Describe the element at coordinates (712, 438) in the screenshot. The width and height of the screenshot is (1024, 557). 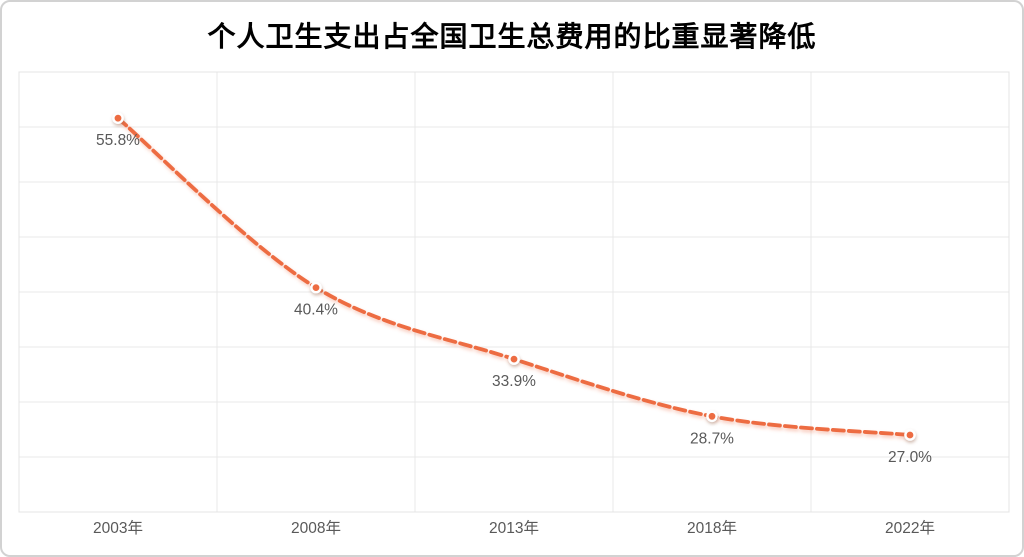
I see `data-point-label: 28.7%` at that location.